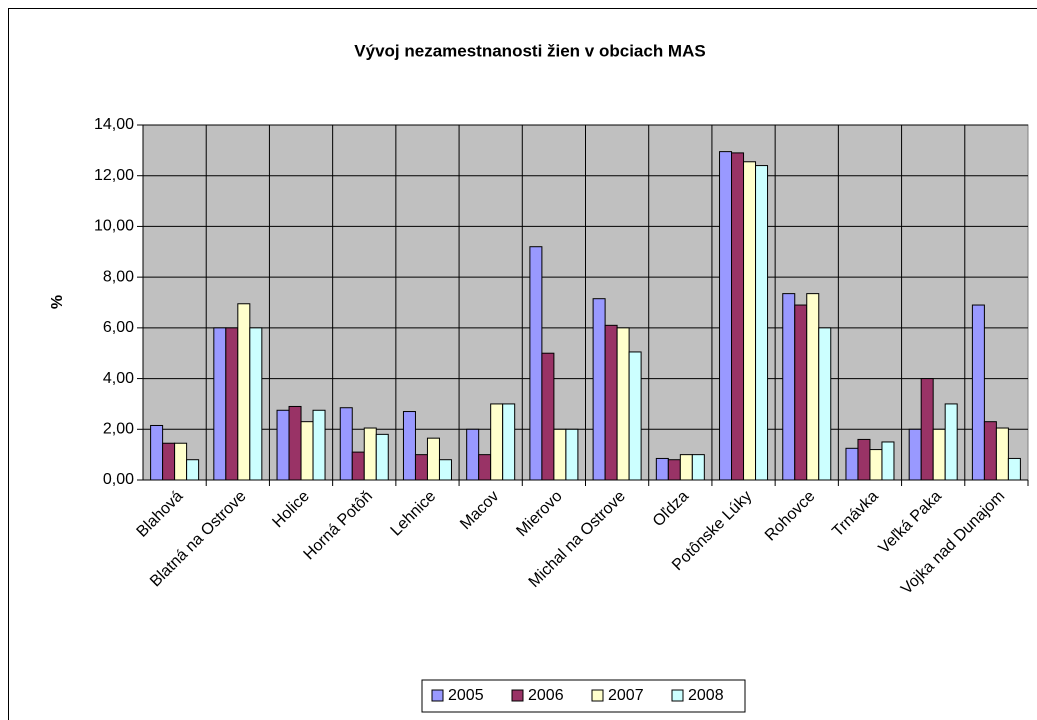 This screenshot has height=720, width=1037. What do you see at coordinates (118, 378) in the screenshot?
I see `y-tick-label: 4,00` at bounding box center [118, 378].